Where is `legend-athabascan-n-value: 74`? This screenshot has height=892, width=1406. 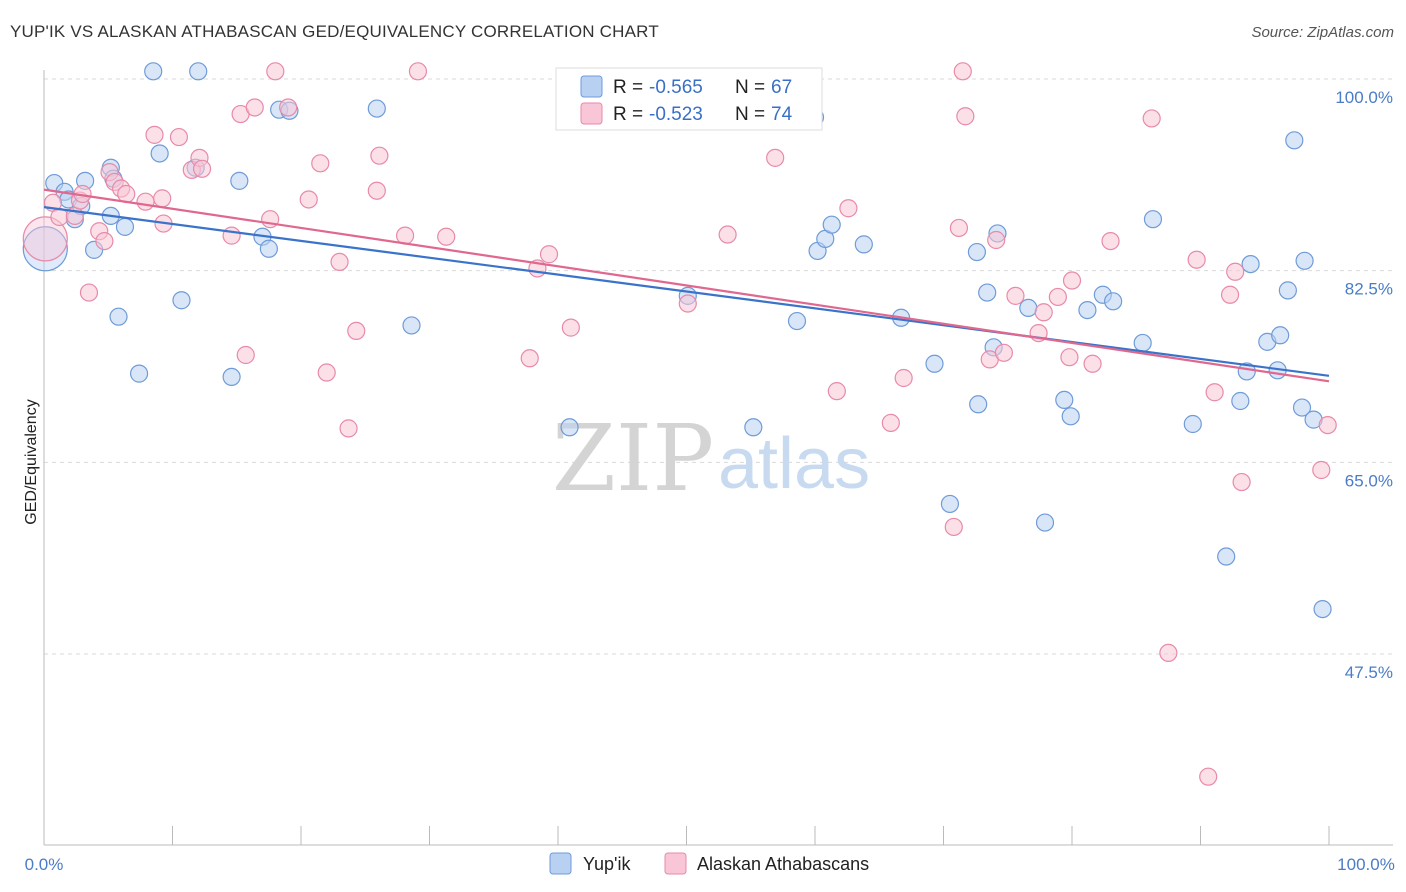
legend-athabascan-n-value: 74 is located at coordinates (782, 114).